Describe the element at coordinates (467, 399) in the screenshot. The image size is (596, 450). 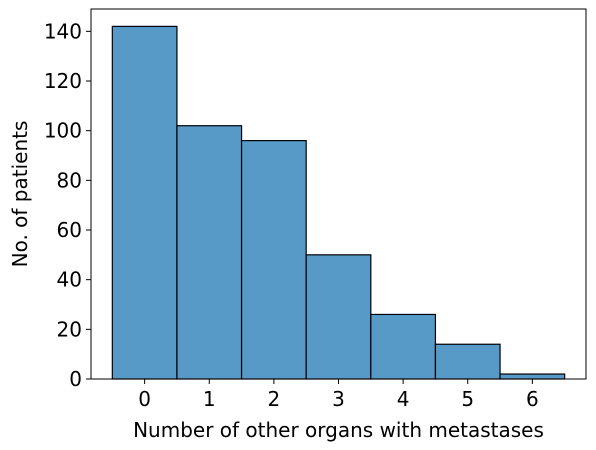
I see `x-tick-label: 5` at that location.